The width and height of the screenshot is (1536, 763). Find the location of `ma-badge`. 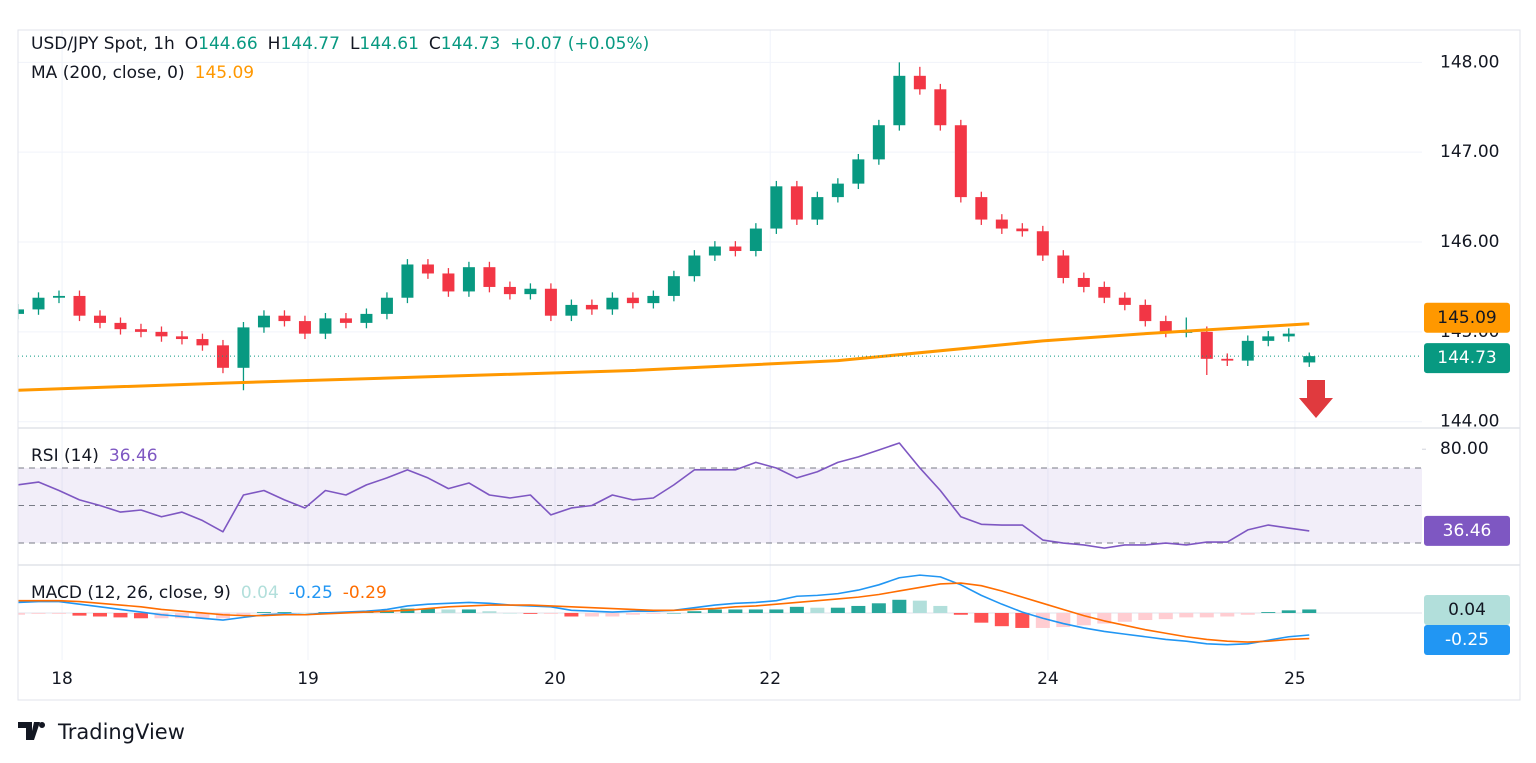

ma-badge is located at coordinates (1467, 317).